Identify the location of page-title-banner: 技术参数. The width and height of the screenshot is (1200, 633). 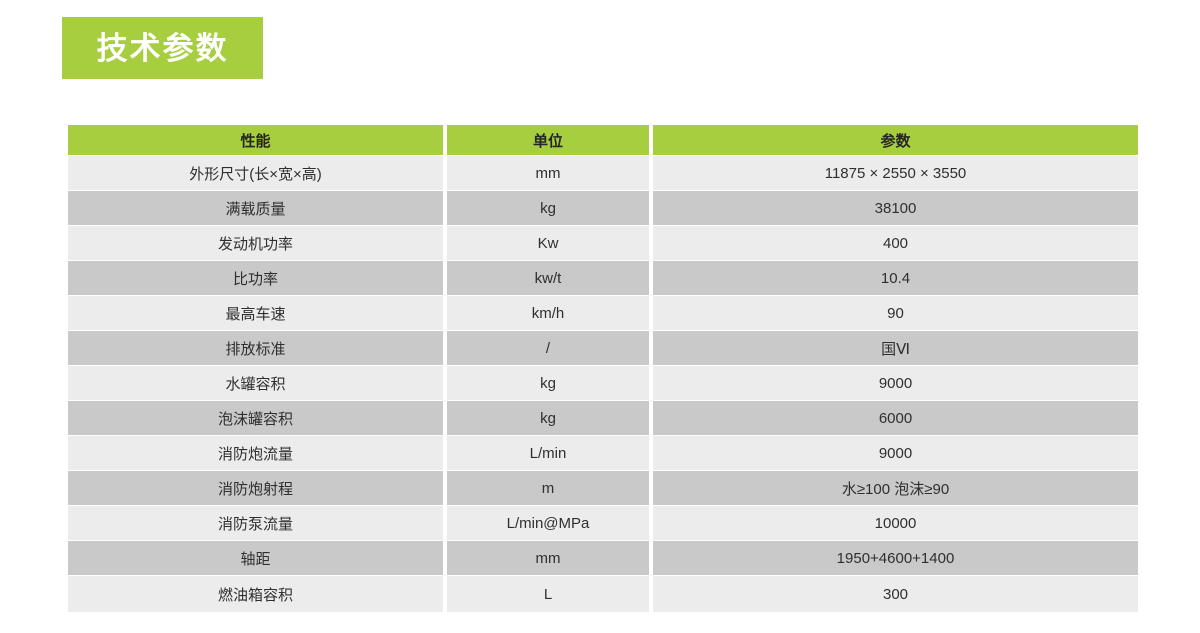
(162, 48).